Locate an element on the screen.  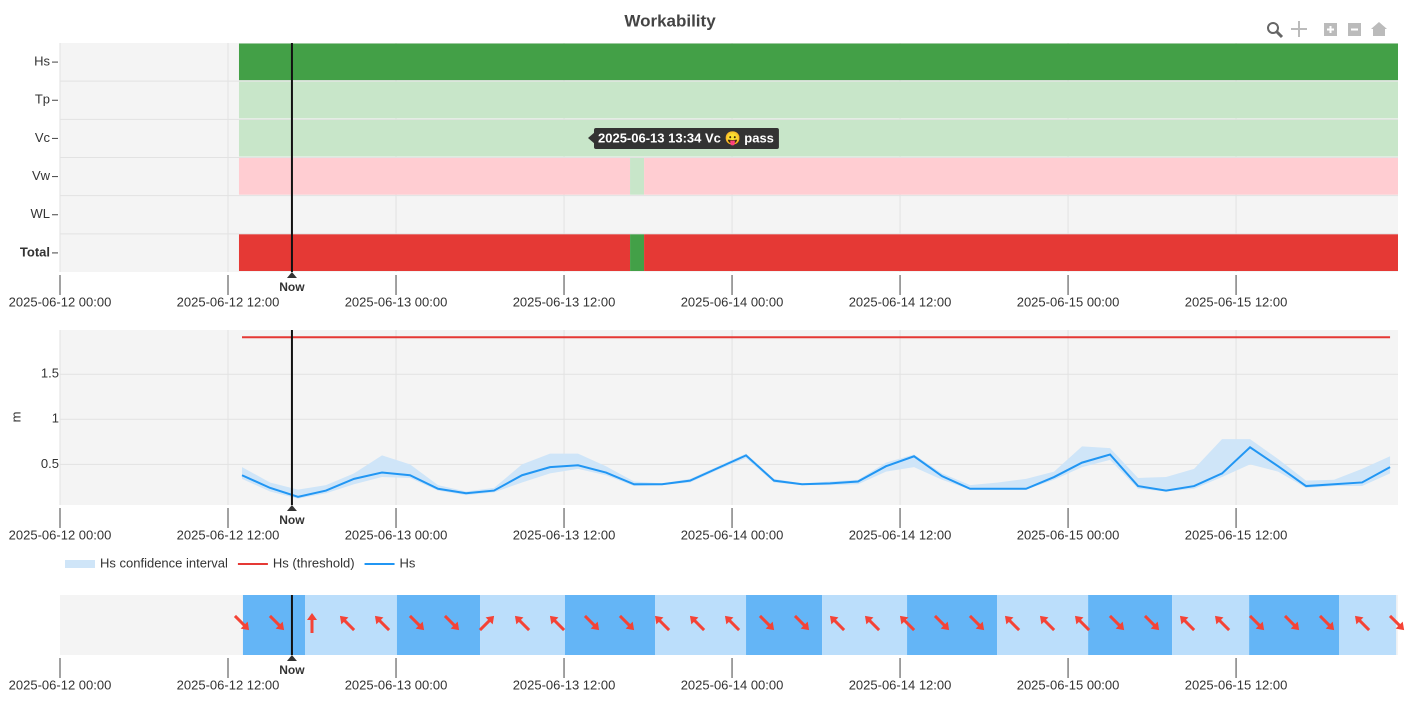
reset-button is located at coordinates (1379, 29).